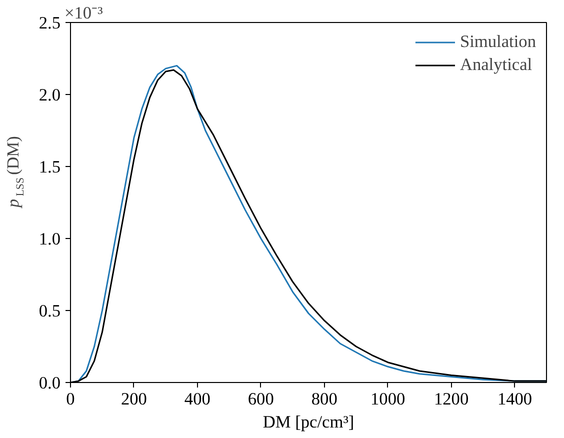  What do you see at coordinates (49, 23) in the screenshot?
I see `y-tick-label: 2.5` at bounding box center [49, 23].